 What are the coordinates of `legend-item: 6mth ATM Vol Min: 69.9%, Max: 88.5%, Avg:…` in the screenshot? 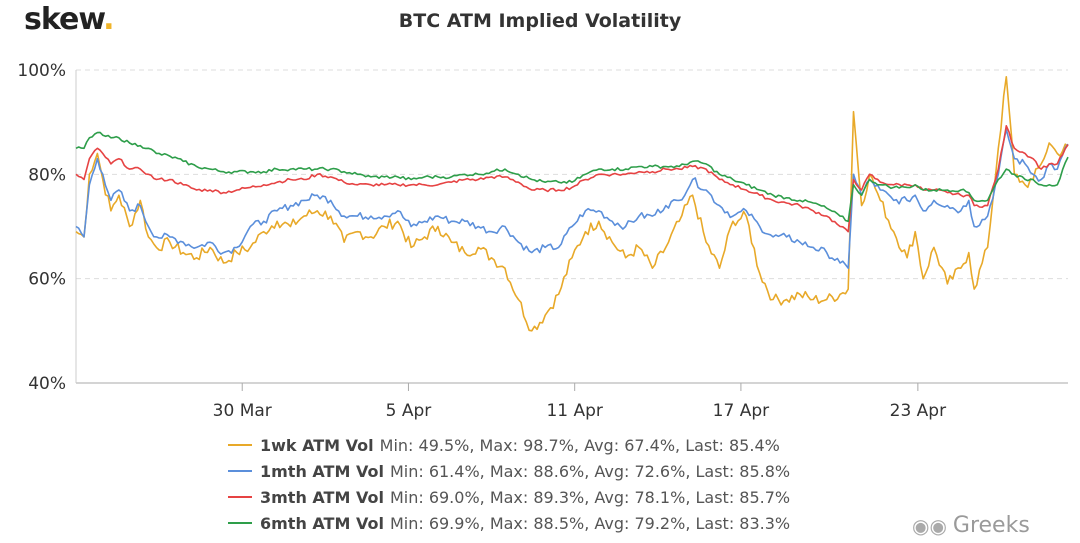 It's located at (509, 523).